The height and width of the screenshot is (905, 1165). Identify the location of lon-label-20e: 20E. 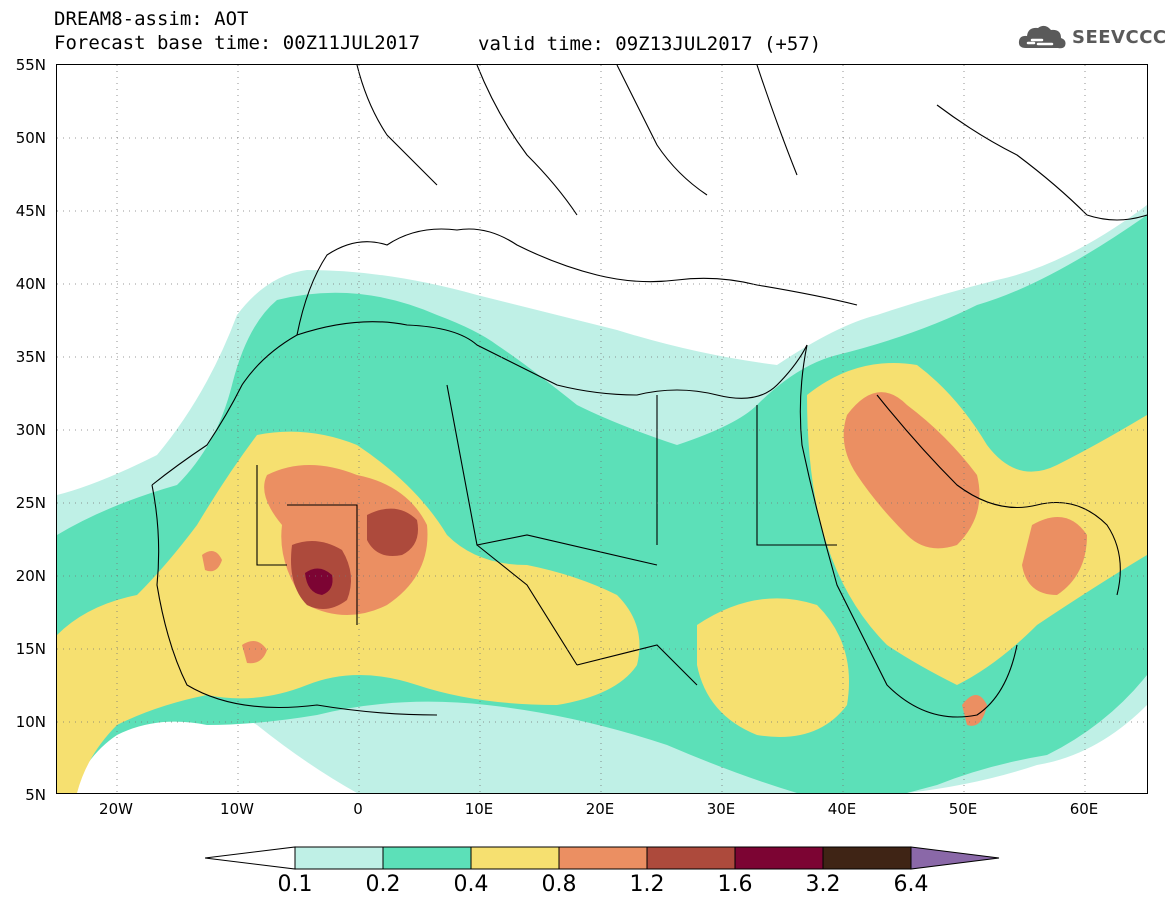
(600, 809).